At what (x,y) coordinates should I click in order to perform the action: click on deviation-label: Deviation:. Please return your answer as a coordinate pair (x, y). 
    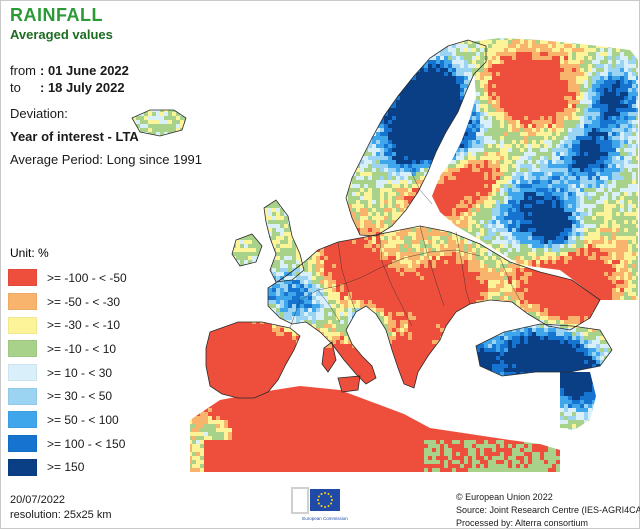
    Looking at the image, I should click on (39, 113).